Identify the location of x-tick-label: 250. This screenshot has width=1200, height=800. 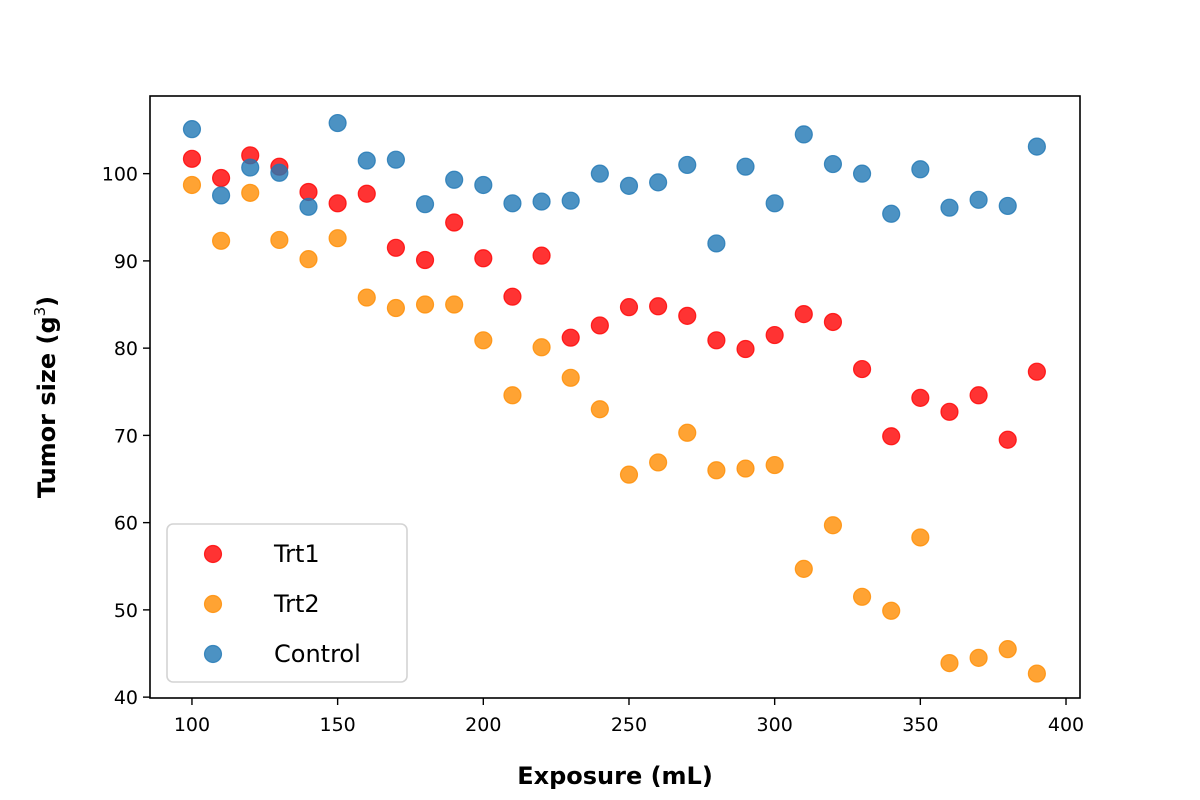
(629, 725).